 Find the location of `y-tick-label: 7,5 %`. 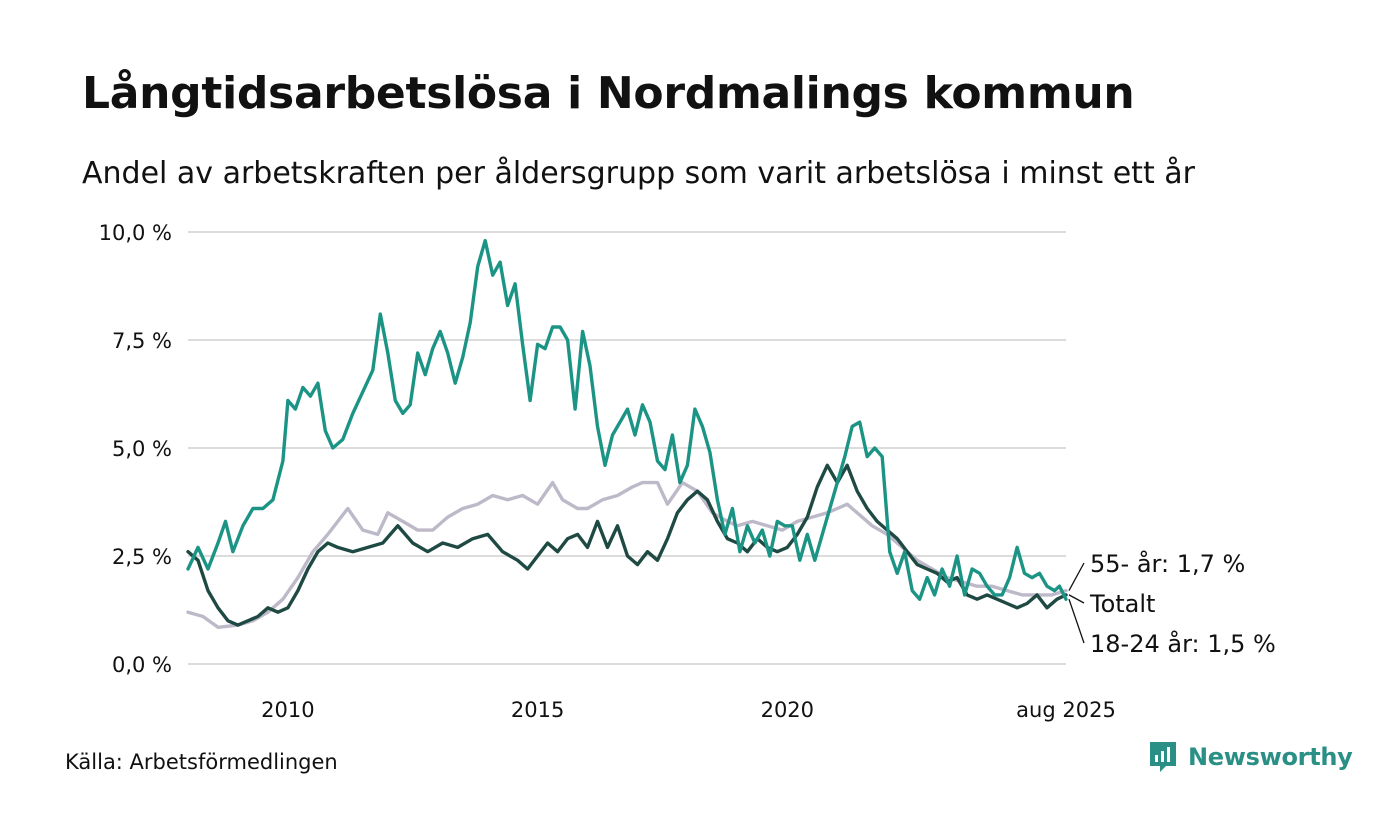

y-tick-label: 7,5 % is located at coordinates (142, 341).